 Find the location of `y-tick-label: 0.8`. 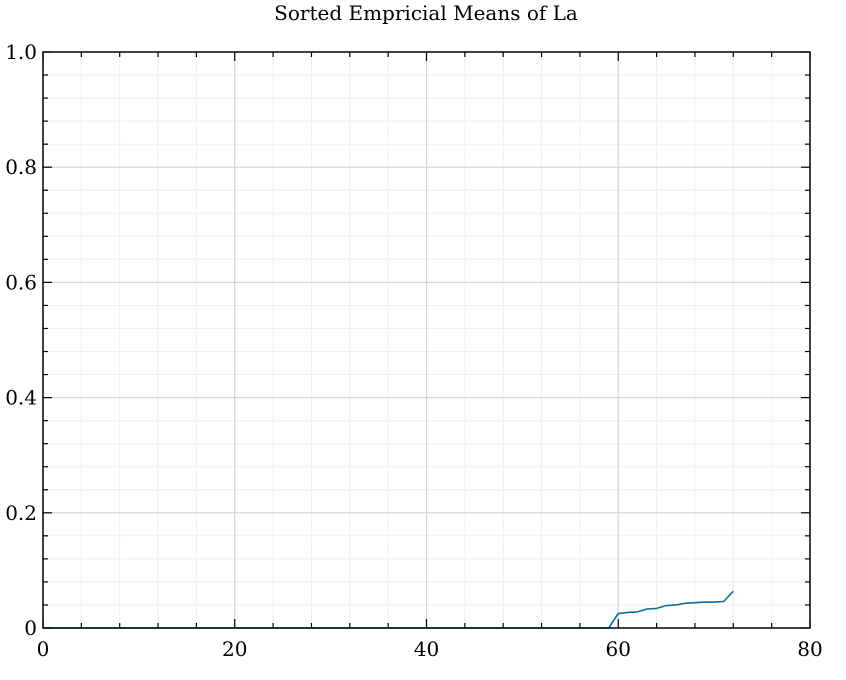

y-tick-label: 0.8 is located at coordinates (21, 167).